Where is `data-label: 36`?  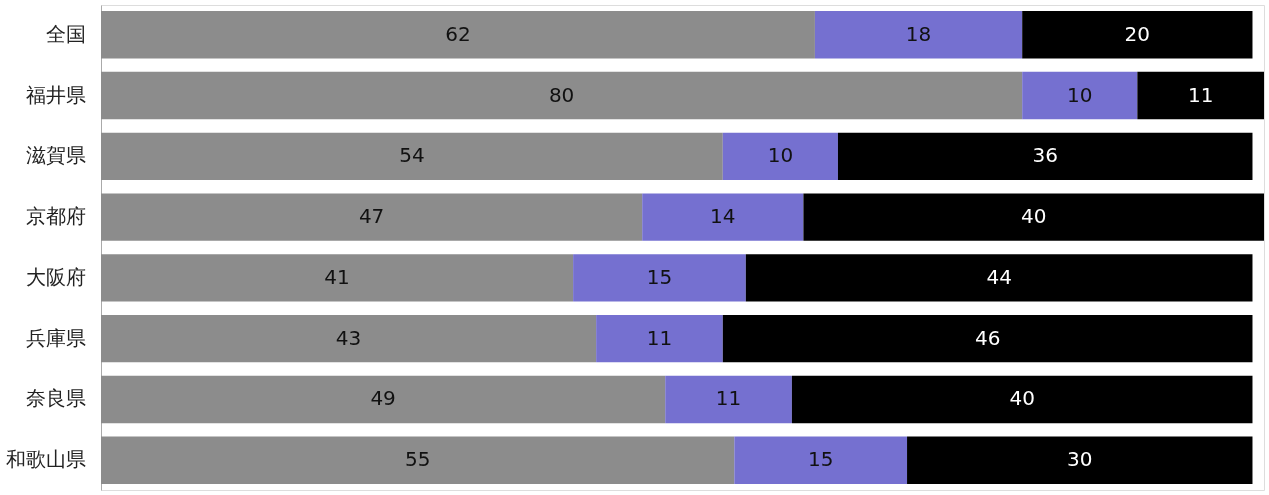
data-label: 36 is located at coordinates (1045, 155).